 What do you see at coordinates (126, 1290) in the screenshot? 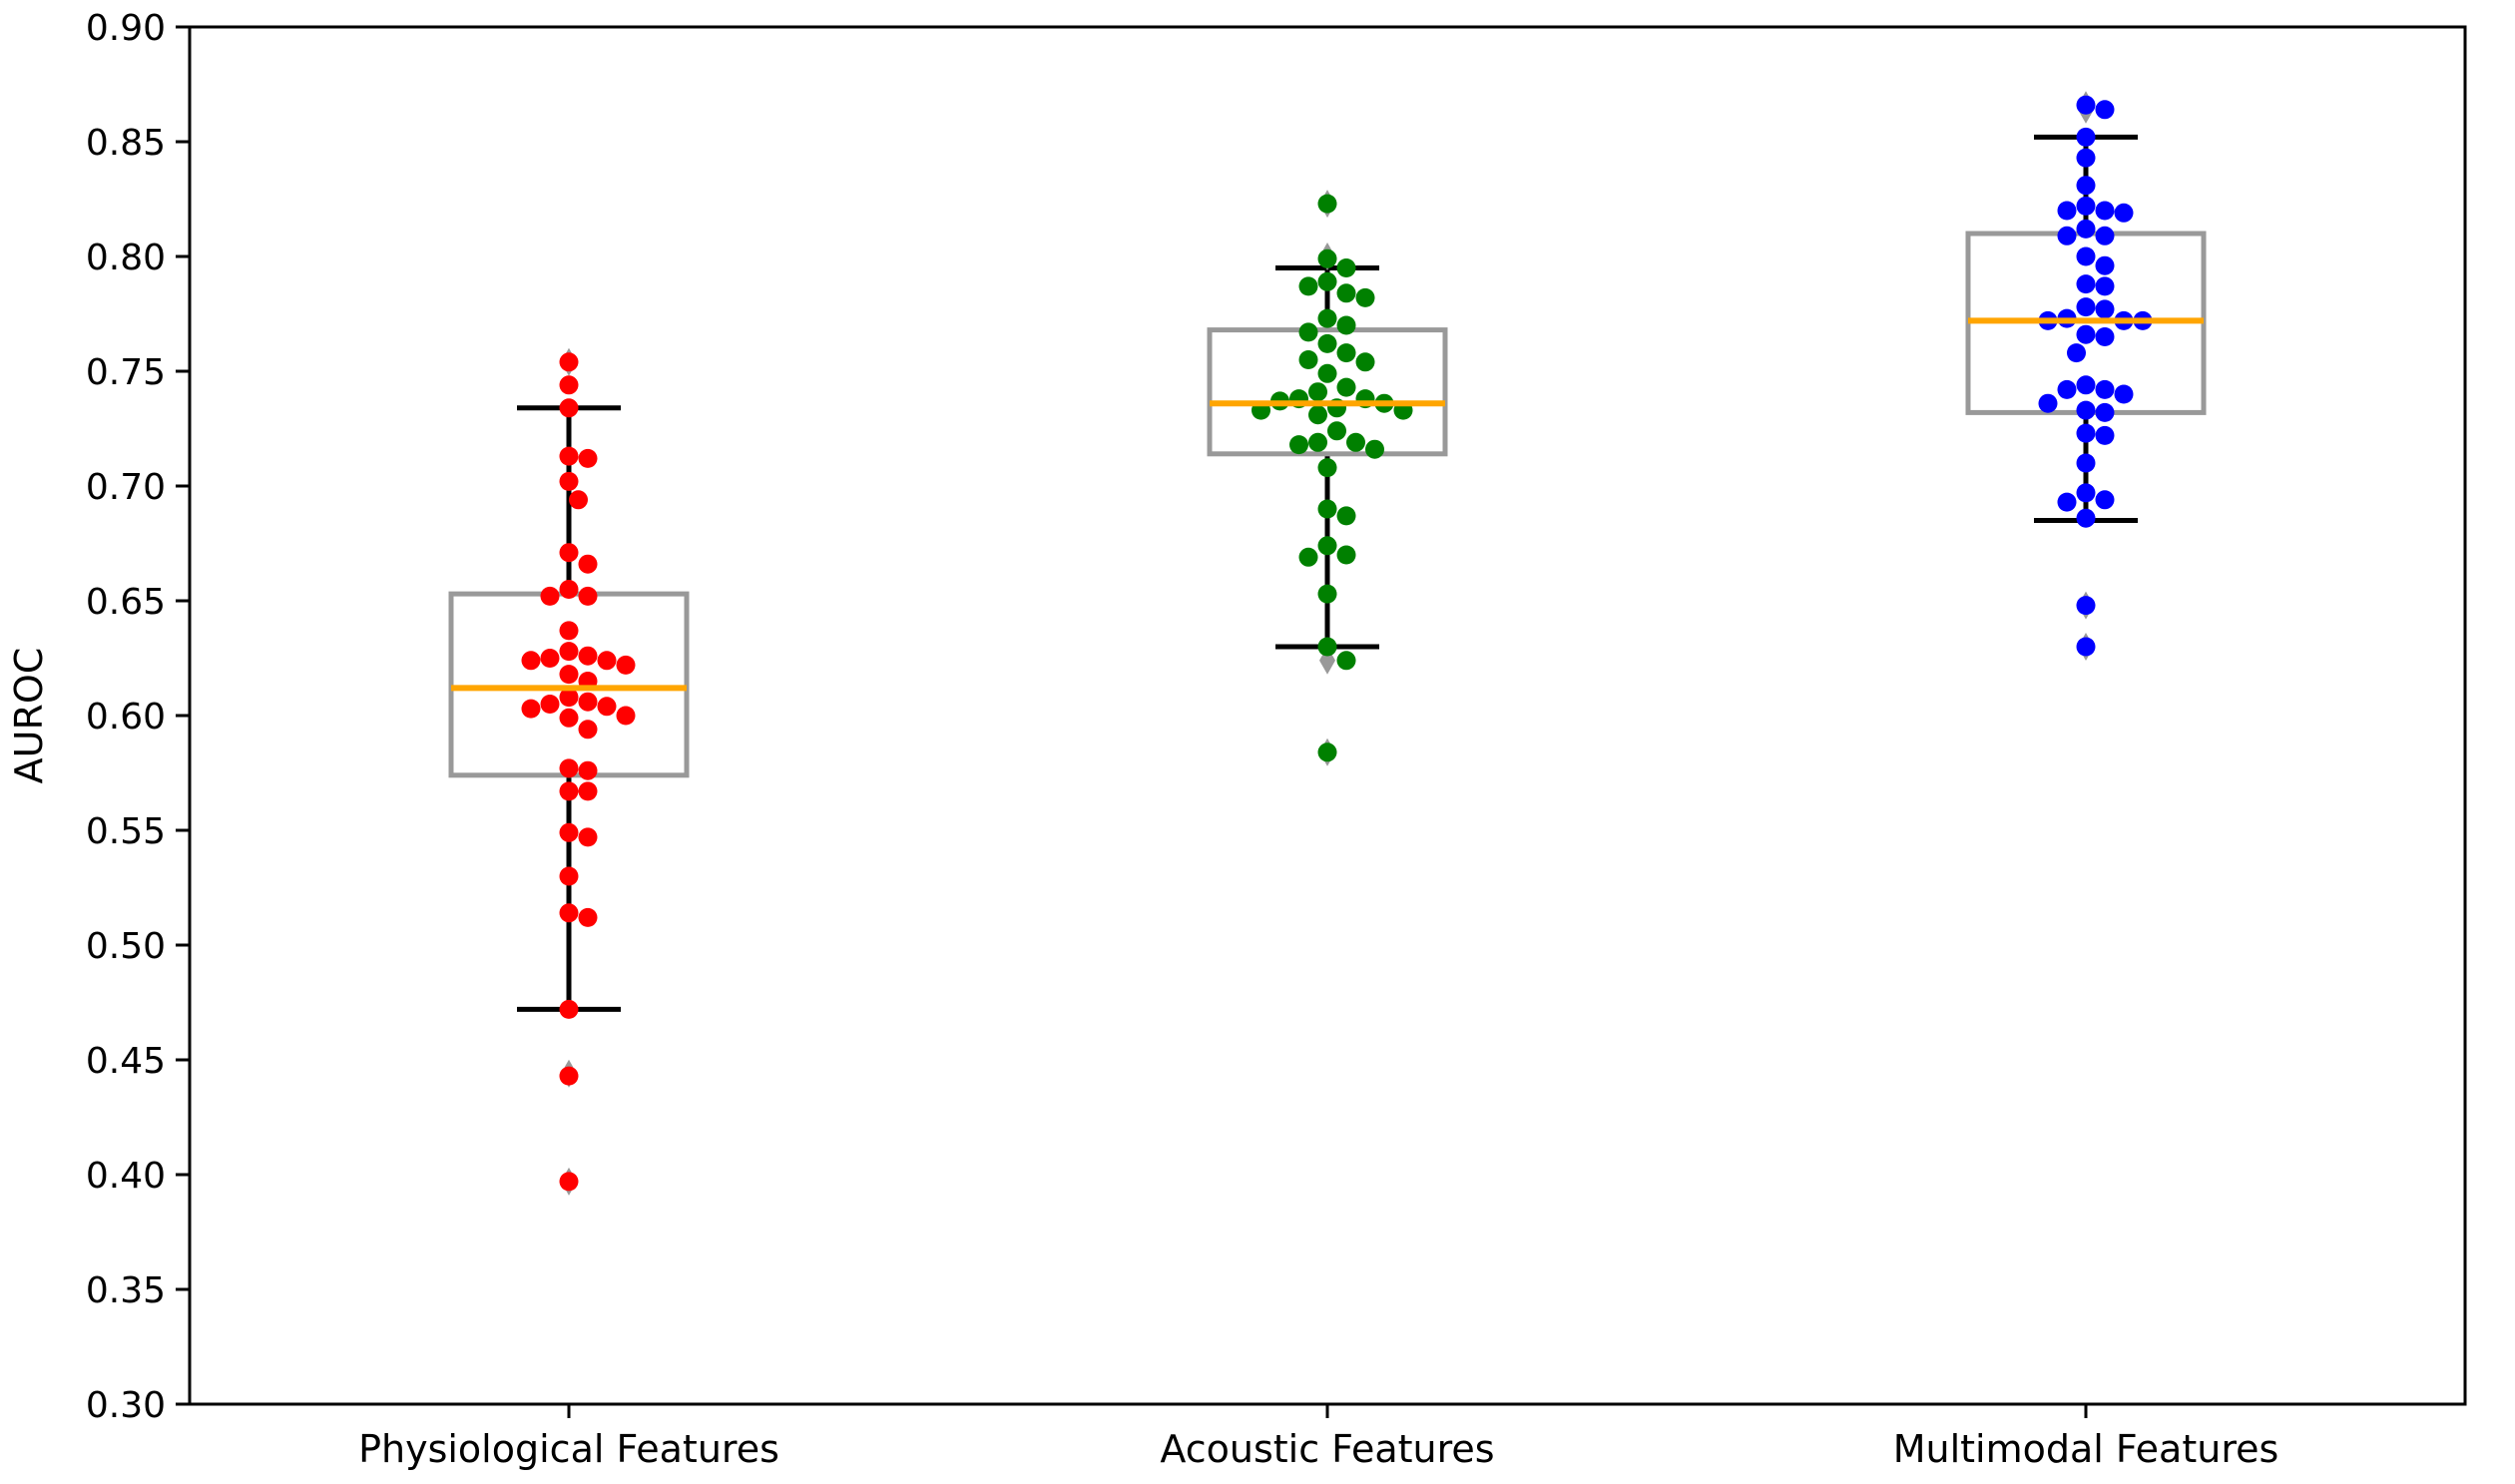
I see `y-tick-label: 0.35` at bounding box center [126, 1290].